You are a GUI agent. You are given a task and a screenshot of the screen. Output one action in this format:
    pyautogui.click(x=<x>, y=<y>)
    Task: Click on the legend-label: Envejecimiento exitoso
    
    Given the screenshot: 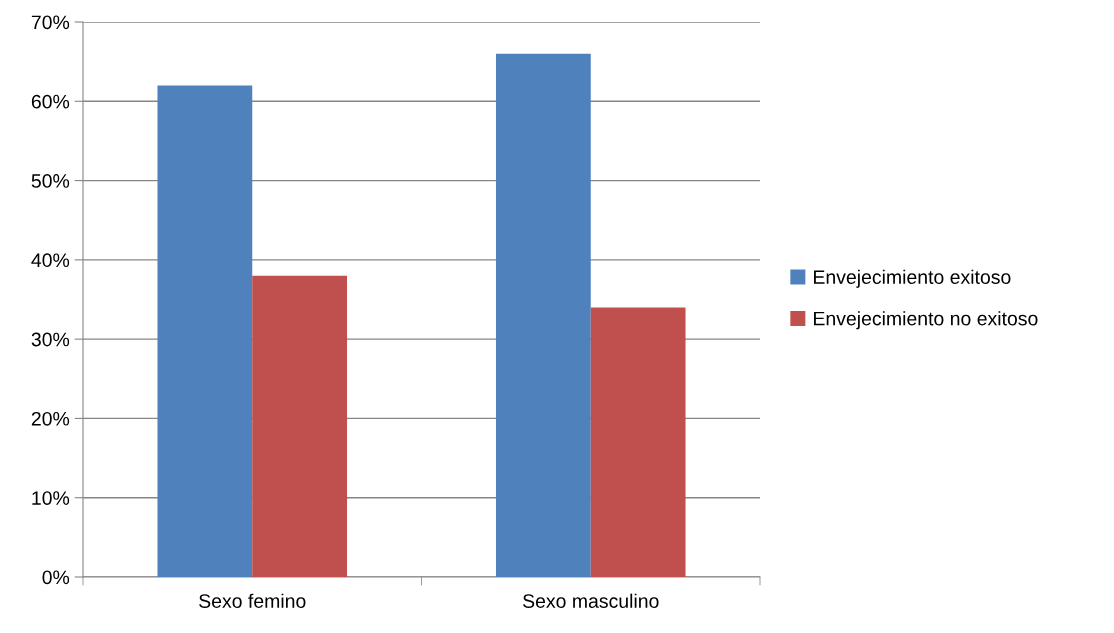 What is the action you would take?
    pyautogui.click(x=912, y=278)
    